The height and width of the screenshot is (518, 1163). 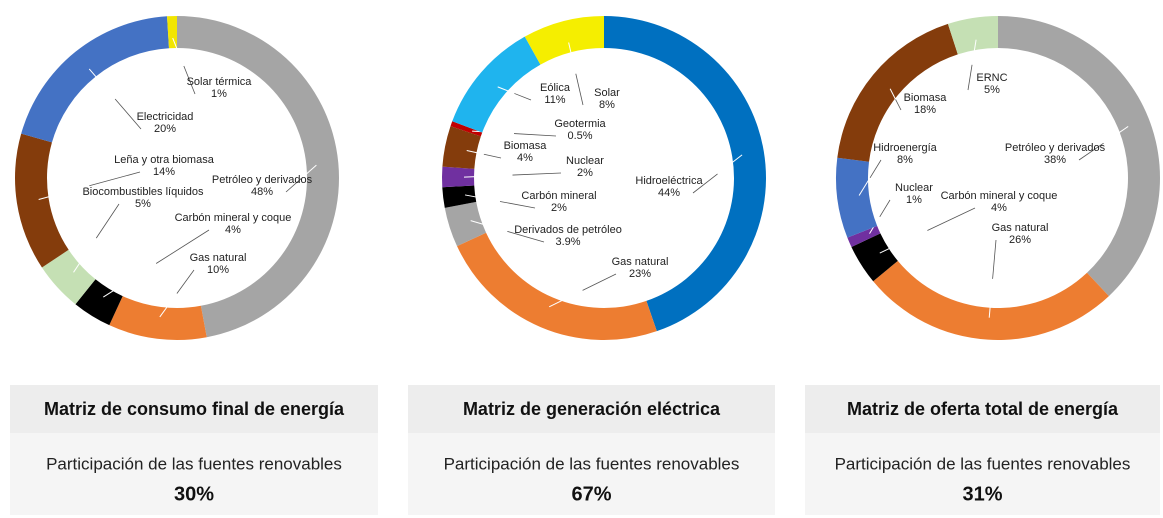 I want to click on slice-value: 10%, so click(x=218, y=270).